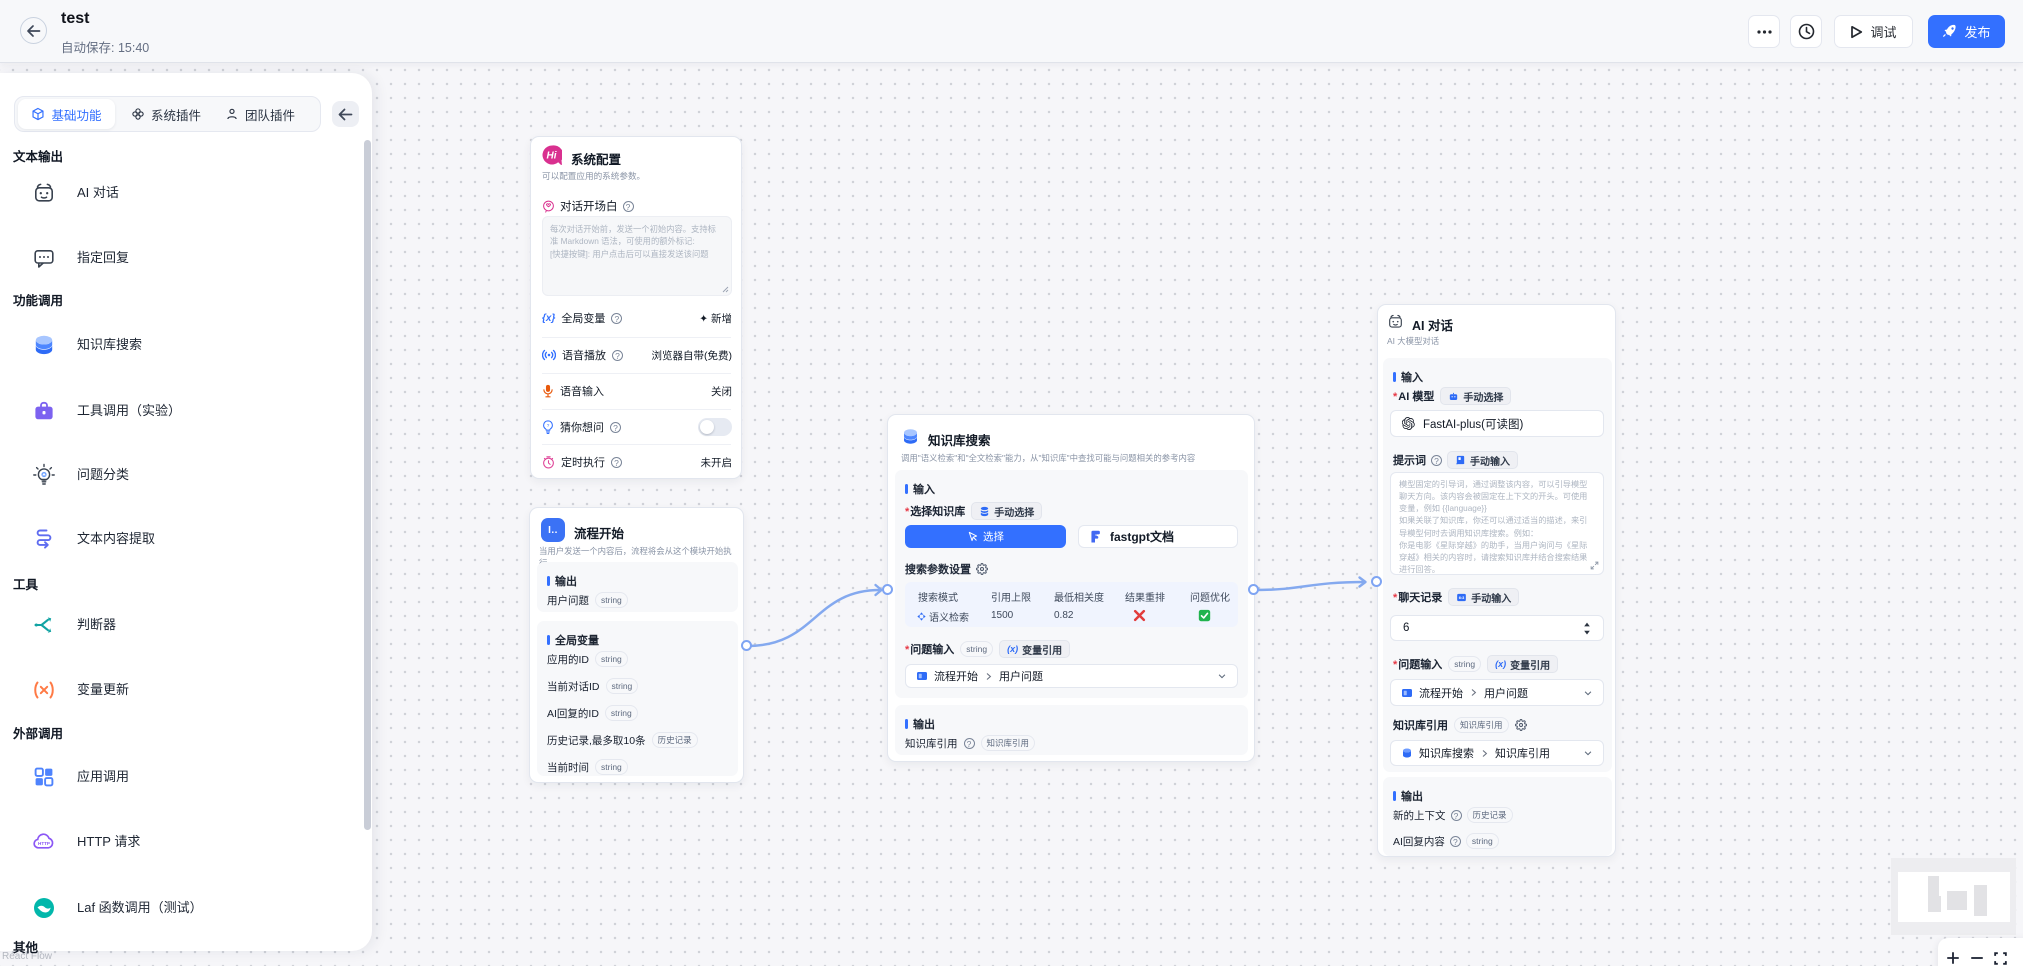 The image size is (2023, 966). I want to click on svg-text: 6:3, so click(1462, 597).